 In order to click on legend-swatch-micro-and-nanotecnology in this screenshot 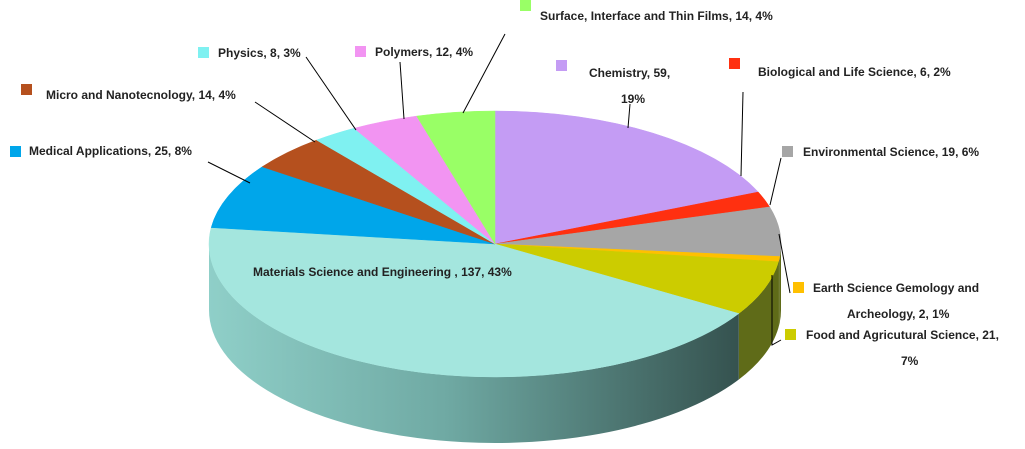, I will do `click(26, 89)`.